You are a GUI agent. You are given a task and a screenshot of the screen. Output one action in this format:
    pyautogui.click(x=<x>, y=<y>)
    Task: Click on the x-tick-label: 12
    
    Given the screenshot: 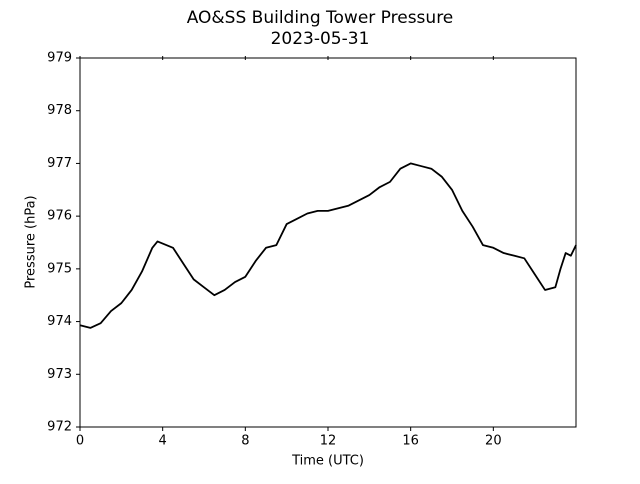 What is the action you would take?
    pyautogui.click(x=328, y=441)
    